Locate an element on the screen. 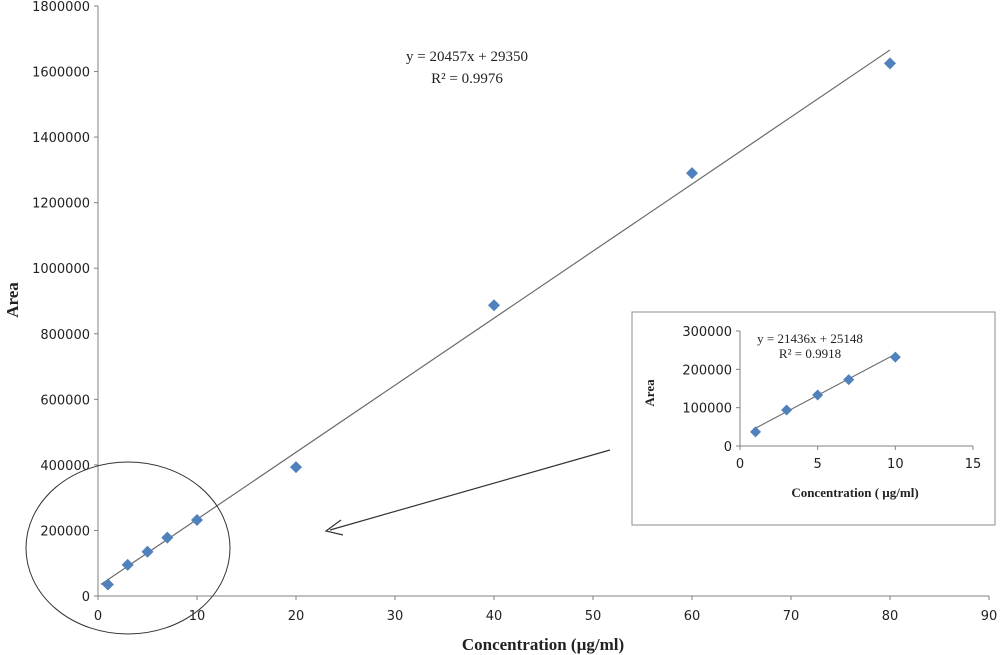 This screenshot has height=655, width=1000. inset-equation: y = 21436x + 25148 is located at coordinates (810, 338).